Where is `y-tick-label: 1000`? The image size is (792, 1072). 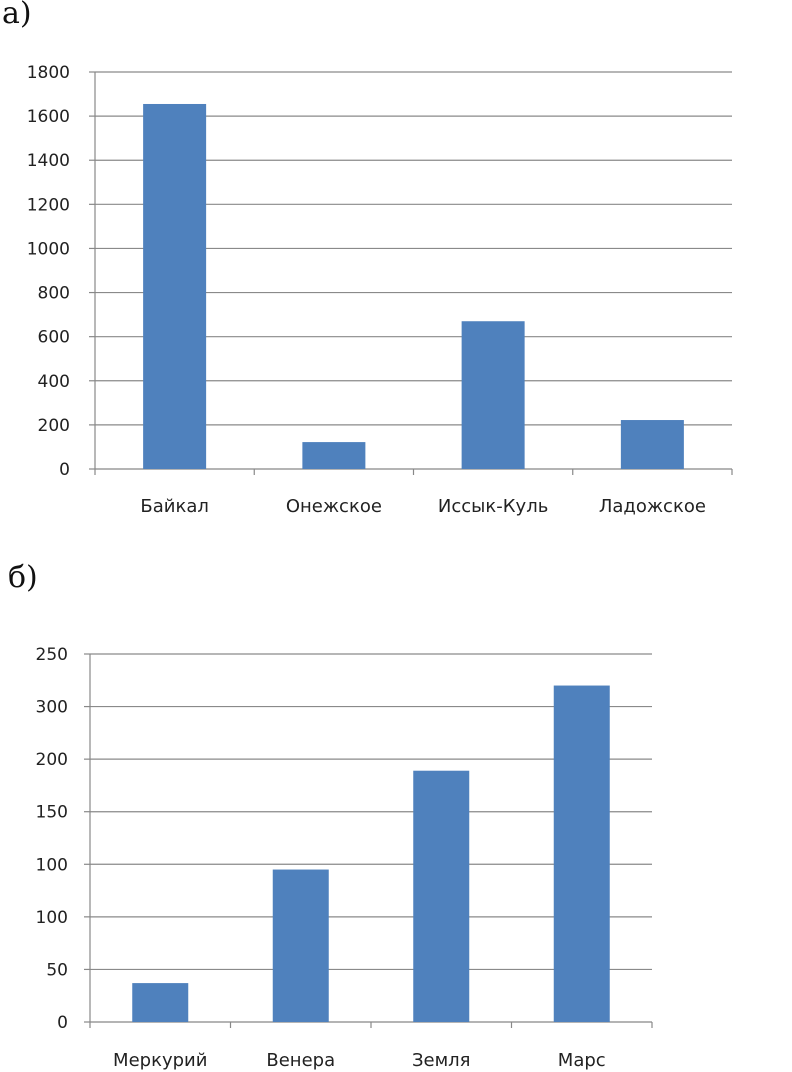 y-tick-label: 1000 is located at coordinates (48, 249).